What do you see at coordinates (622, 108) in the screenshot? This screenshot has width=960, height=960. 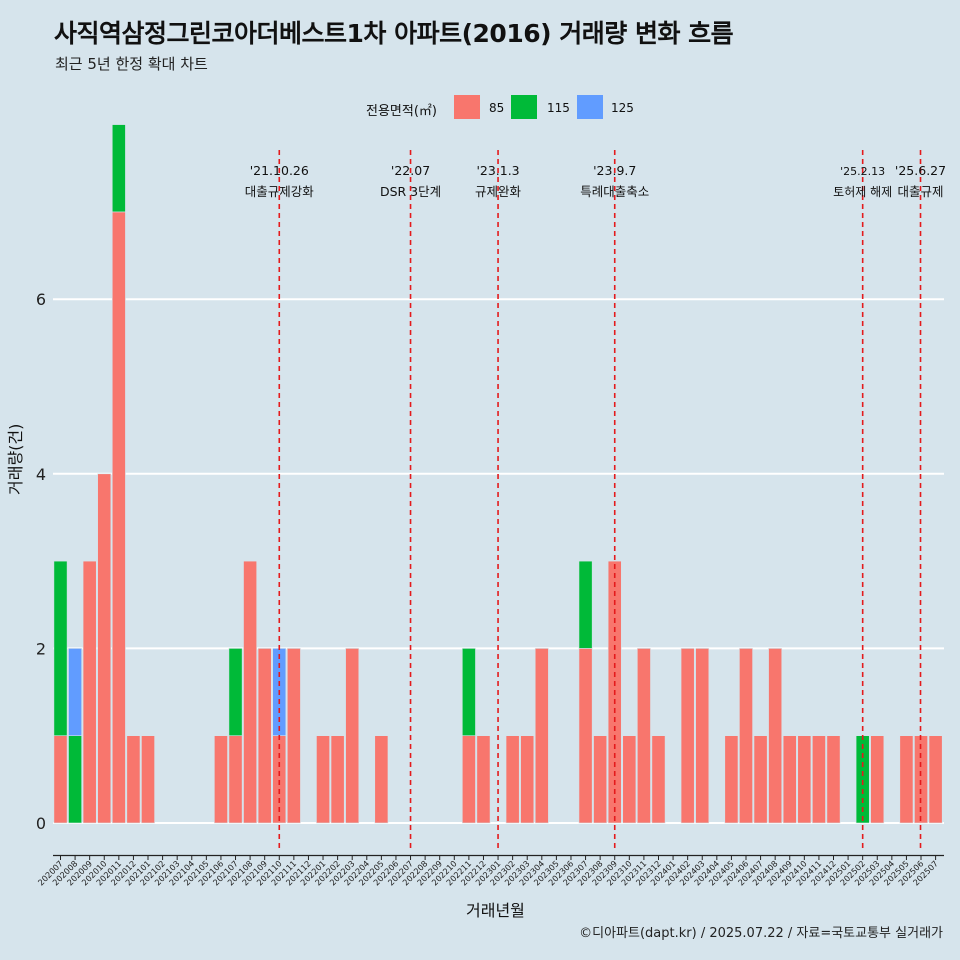 I see `legend-label-125: 125` at bounding box center [622, 108].